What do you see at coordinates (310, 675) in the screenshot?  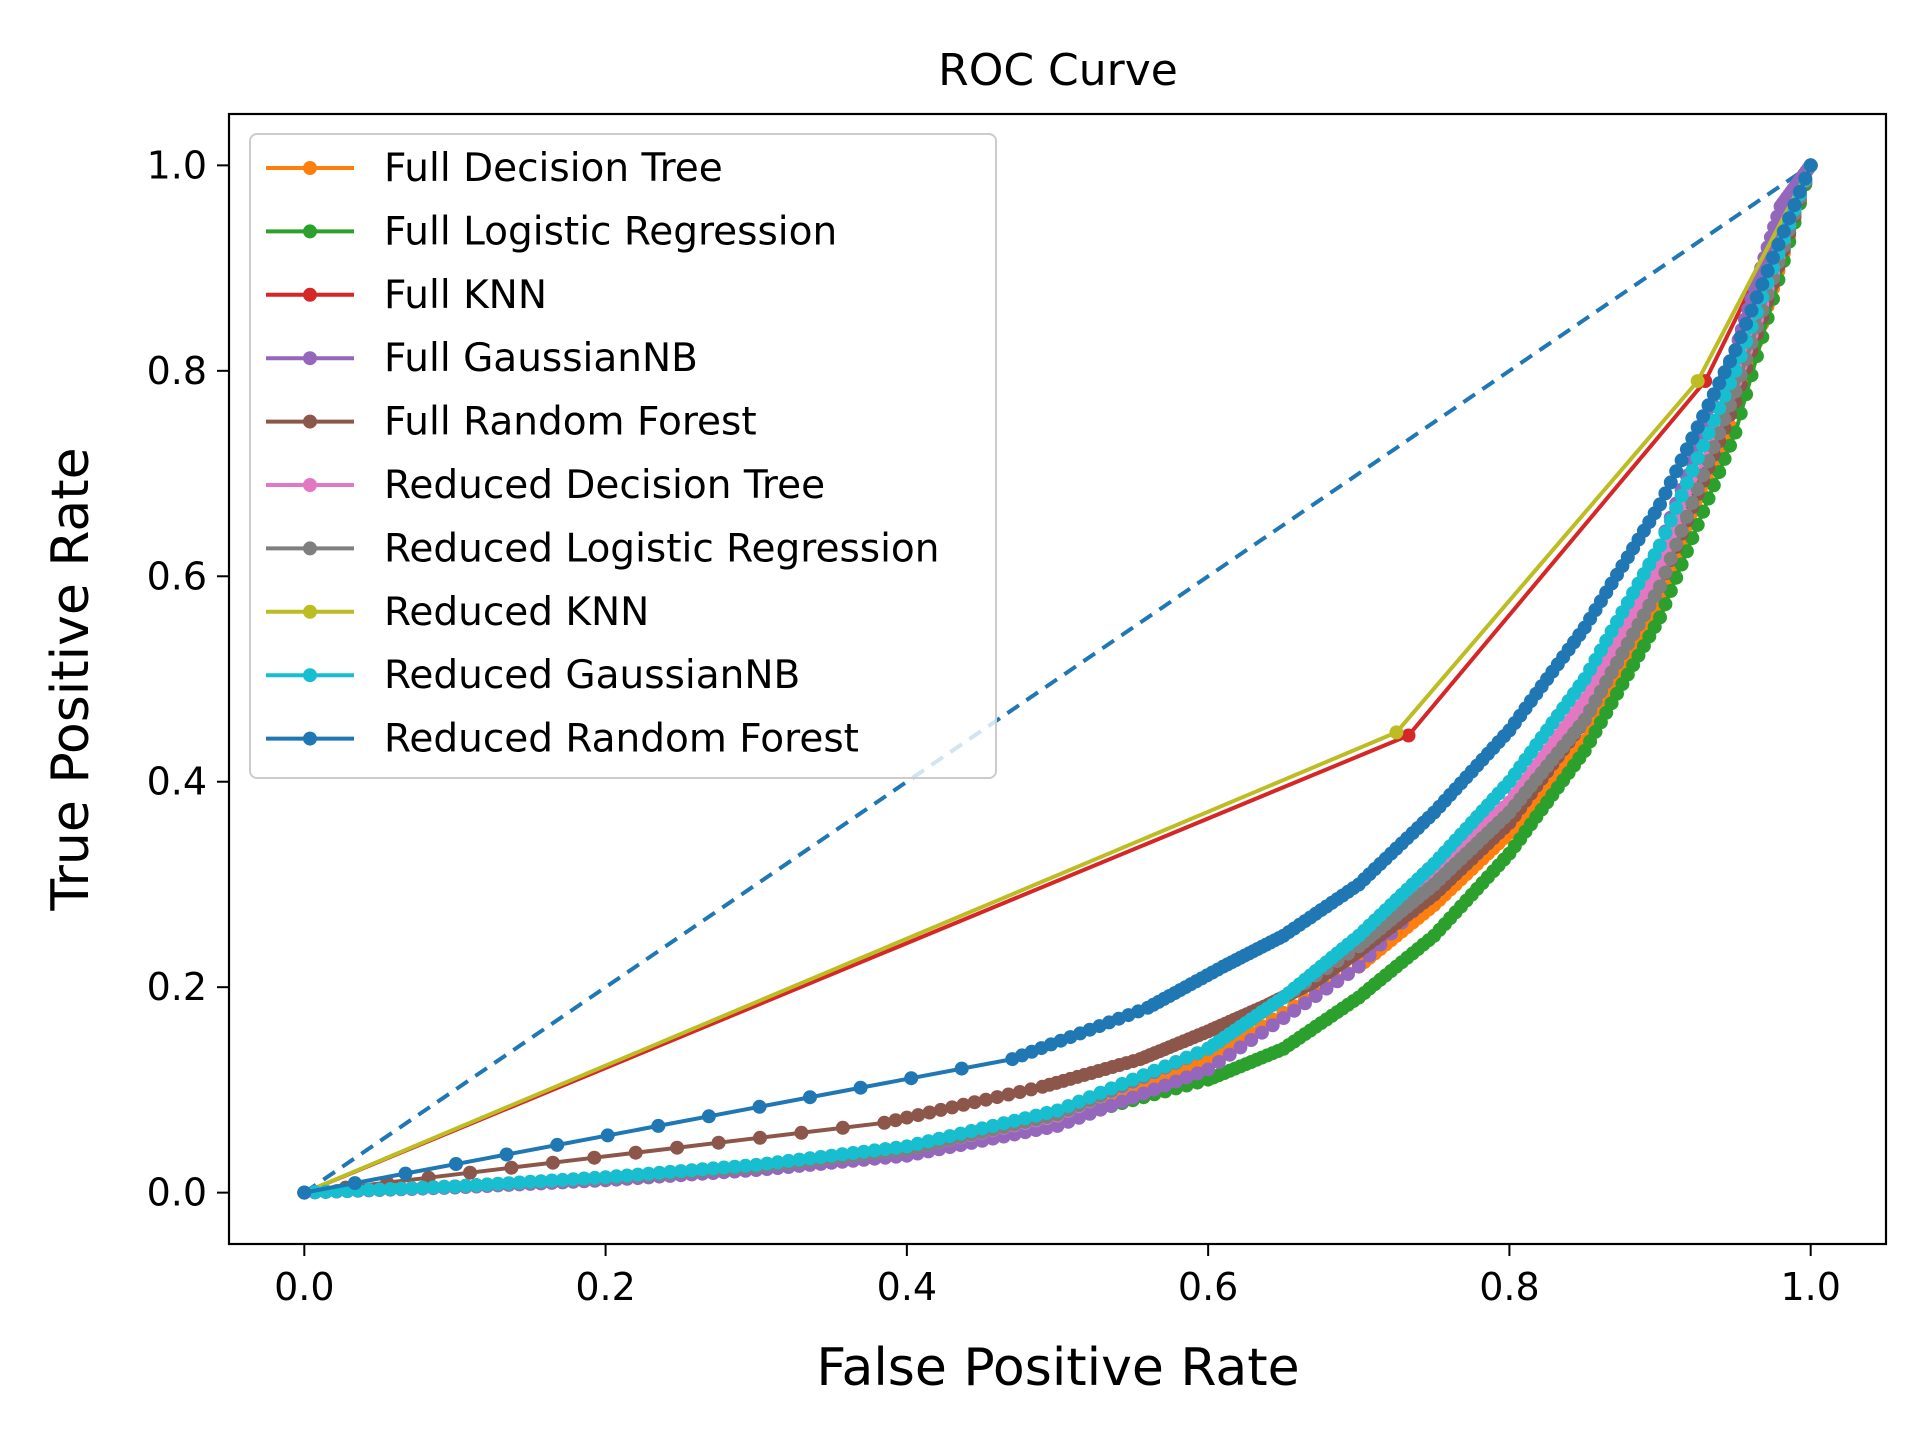 I see `legend-swatch-marker` at bounding box center [310, 675].